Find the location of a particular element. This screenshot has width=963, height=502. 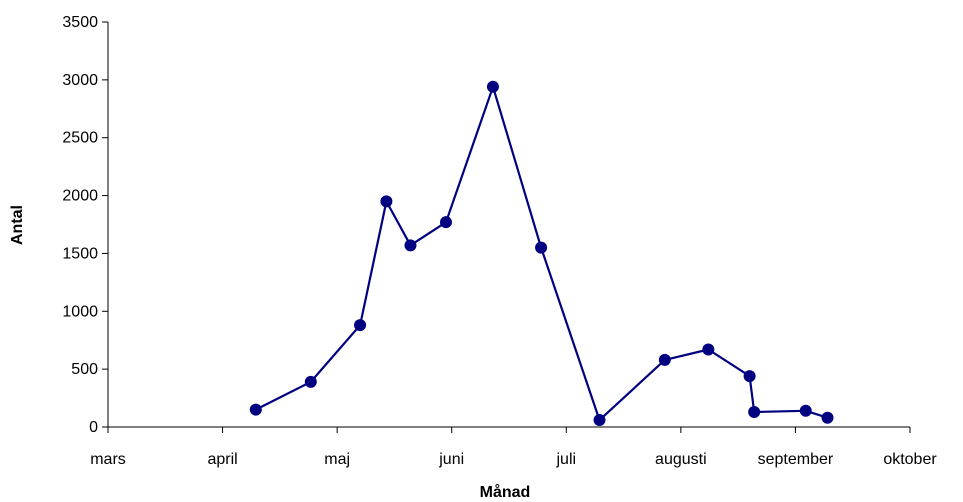

y-tick-label: 0 is located at coordinates (93, 427).